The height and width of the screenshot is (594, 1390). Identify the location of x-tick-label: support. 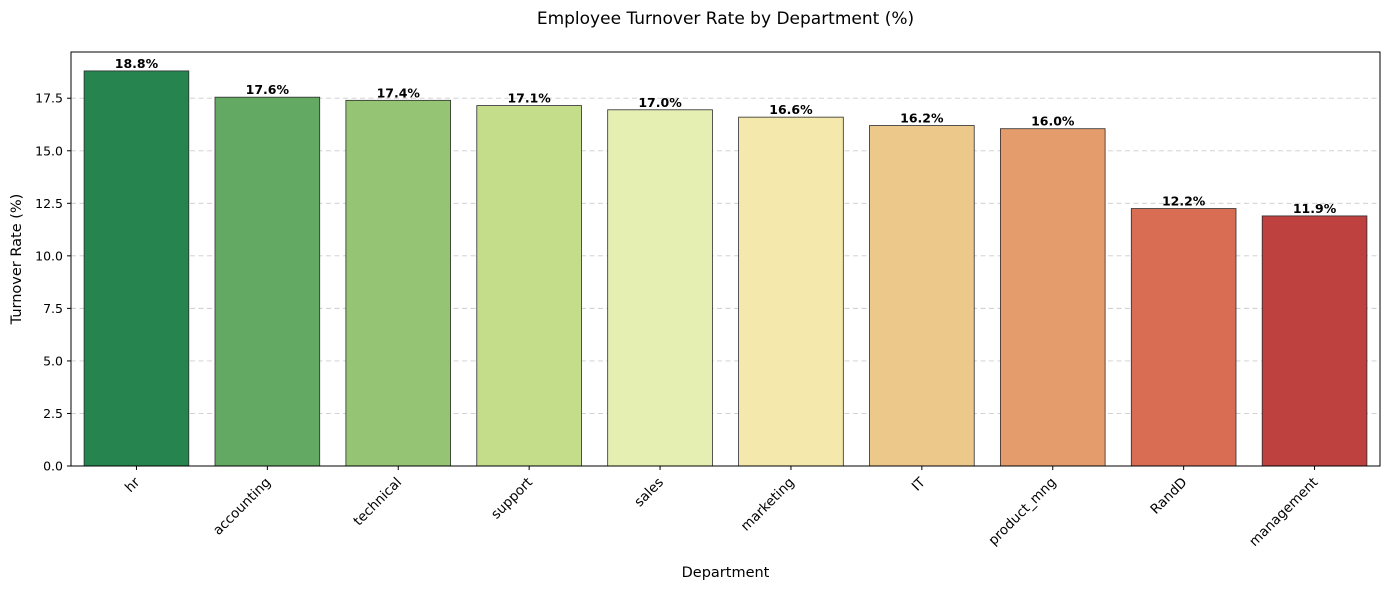
(512, 499).